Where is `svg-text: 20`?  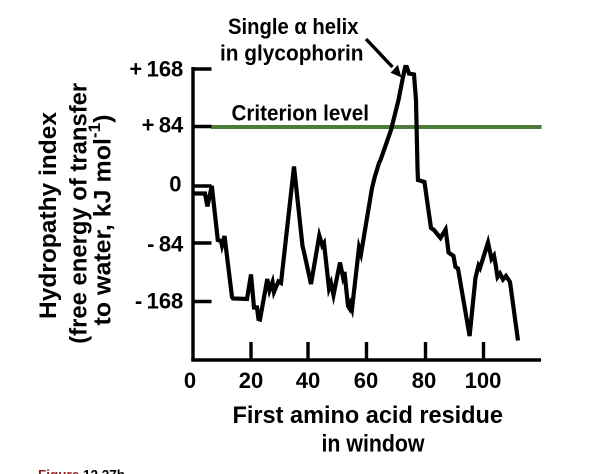 svg-text: 20 is located at coordinates (251, 380).